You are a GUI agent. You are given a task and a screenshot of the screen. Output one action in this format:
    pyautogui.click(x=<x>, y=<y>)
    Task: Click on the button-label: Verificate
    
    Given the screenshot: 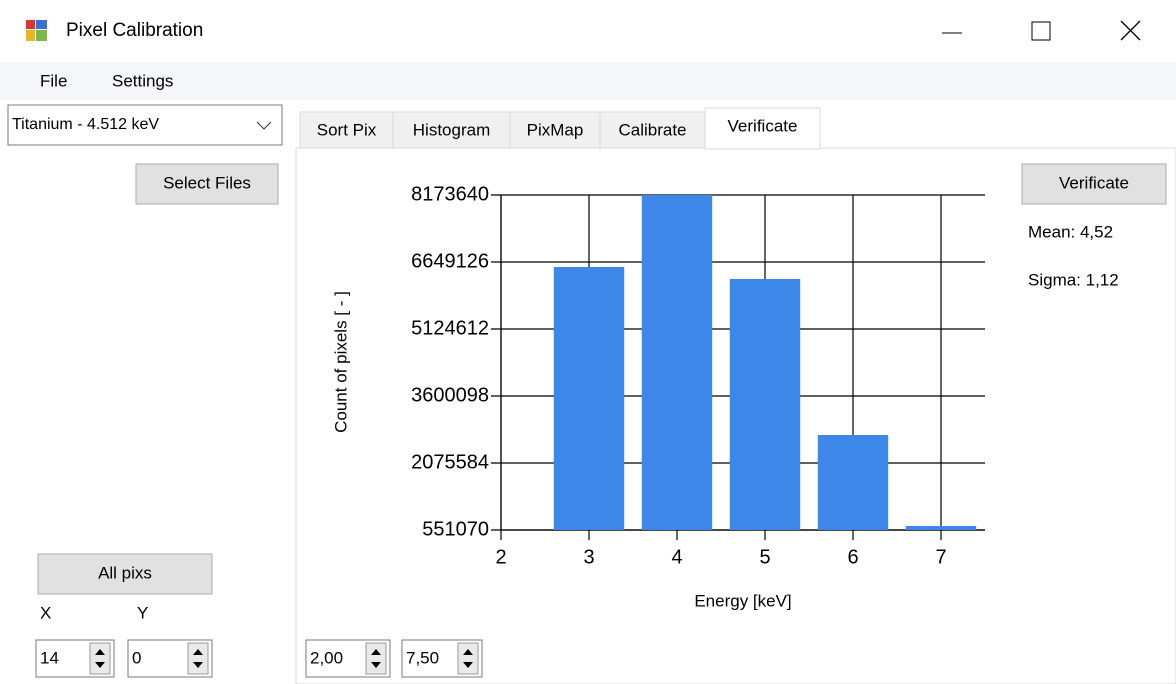 What is the action you would take?
    pyautogui.click(x=1094, y=182)
    